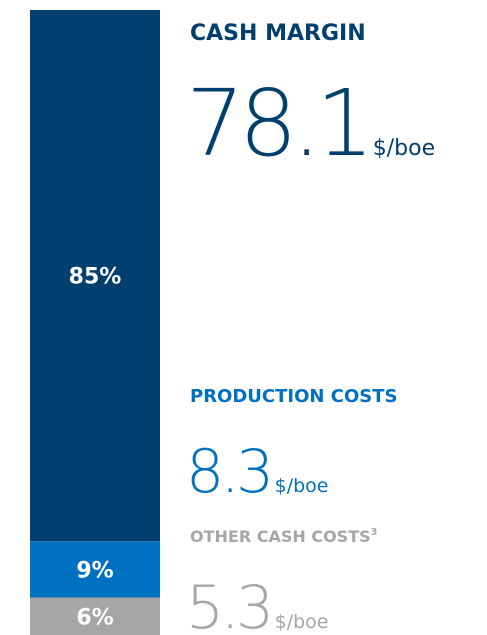  Describe the element at coordinates (374, 532) in the screenshot. I see `footnote-mark: 3` at that location.